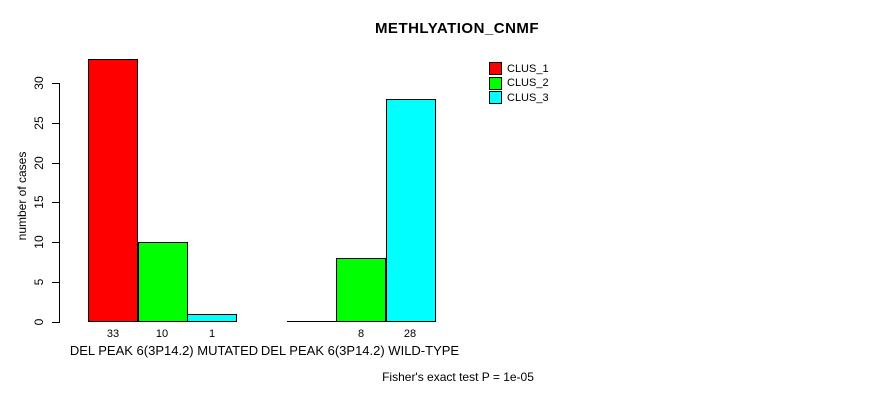 This screenshot has height=400, width=890. Describe the element at coordinates (361, 334) in the screenshot. I see `bar-value-label: 8` at that location.